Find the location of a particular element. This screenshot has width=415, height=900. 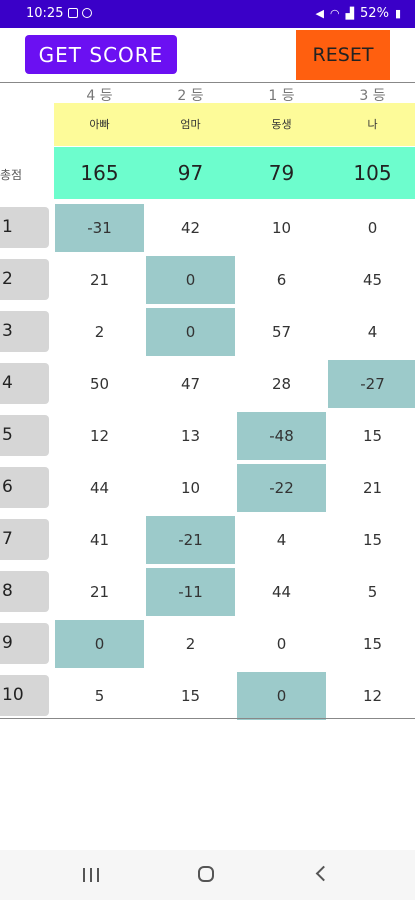

score-cell: -48 is located at coordinates (281, 436).